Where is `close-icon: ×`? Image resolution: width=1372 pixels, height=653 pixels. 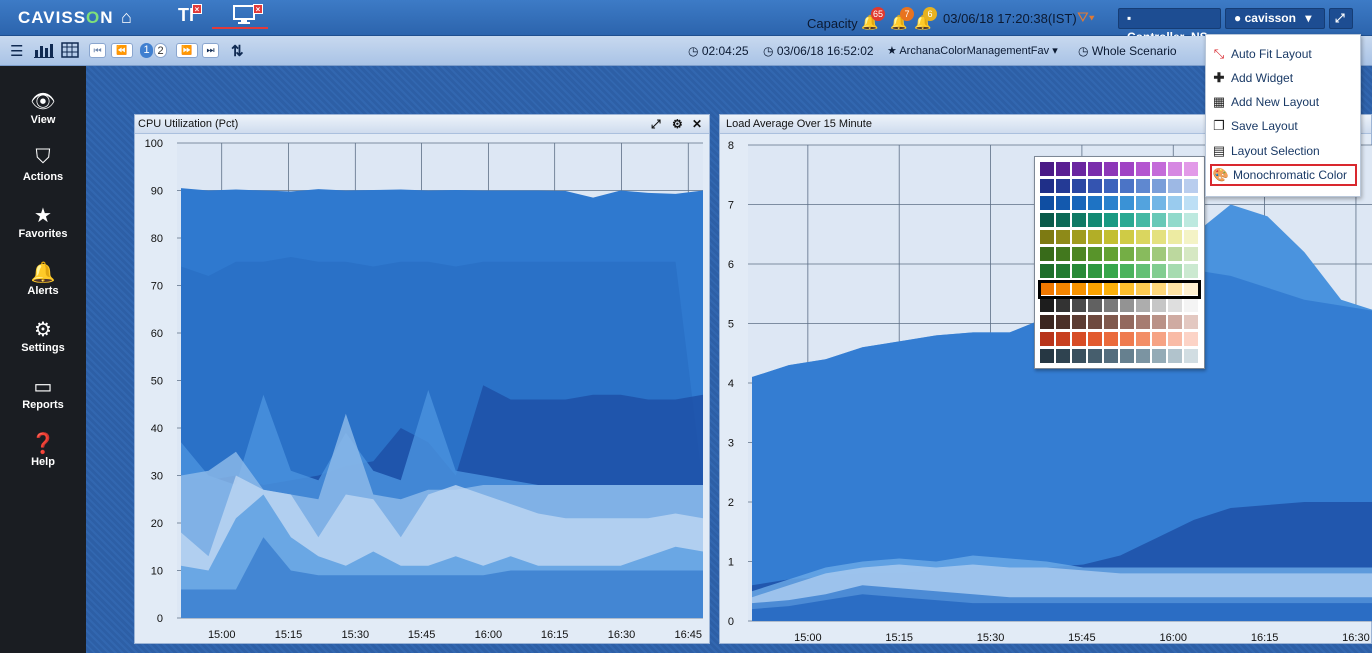 close-icon: × is located at coordinates (197, 9).